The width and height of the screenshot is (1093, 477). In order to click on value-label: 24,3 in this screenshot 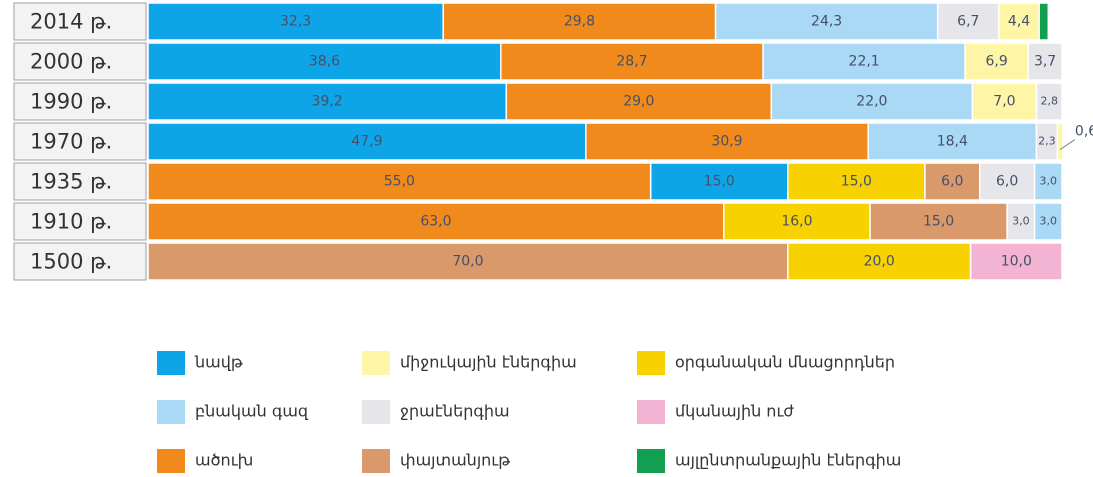, I will do `click(826, 22)`.